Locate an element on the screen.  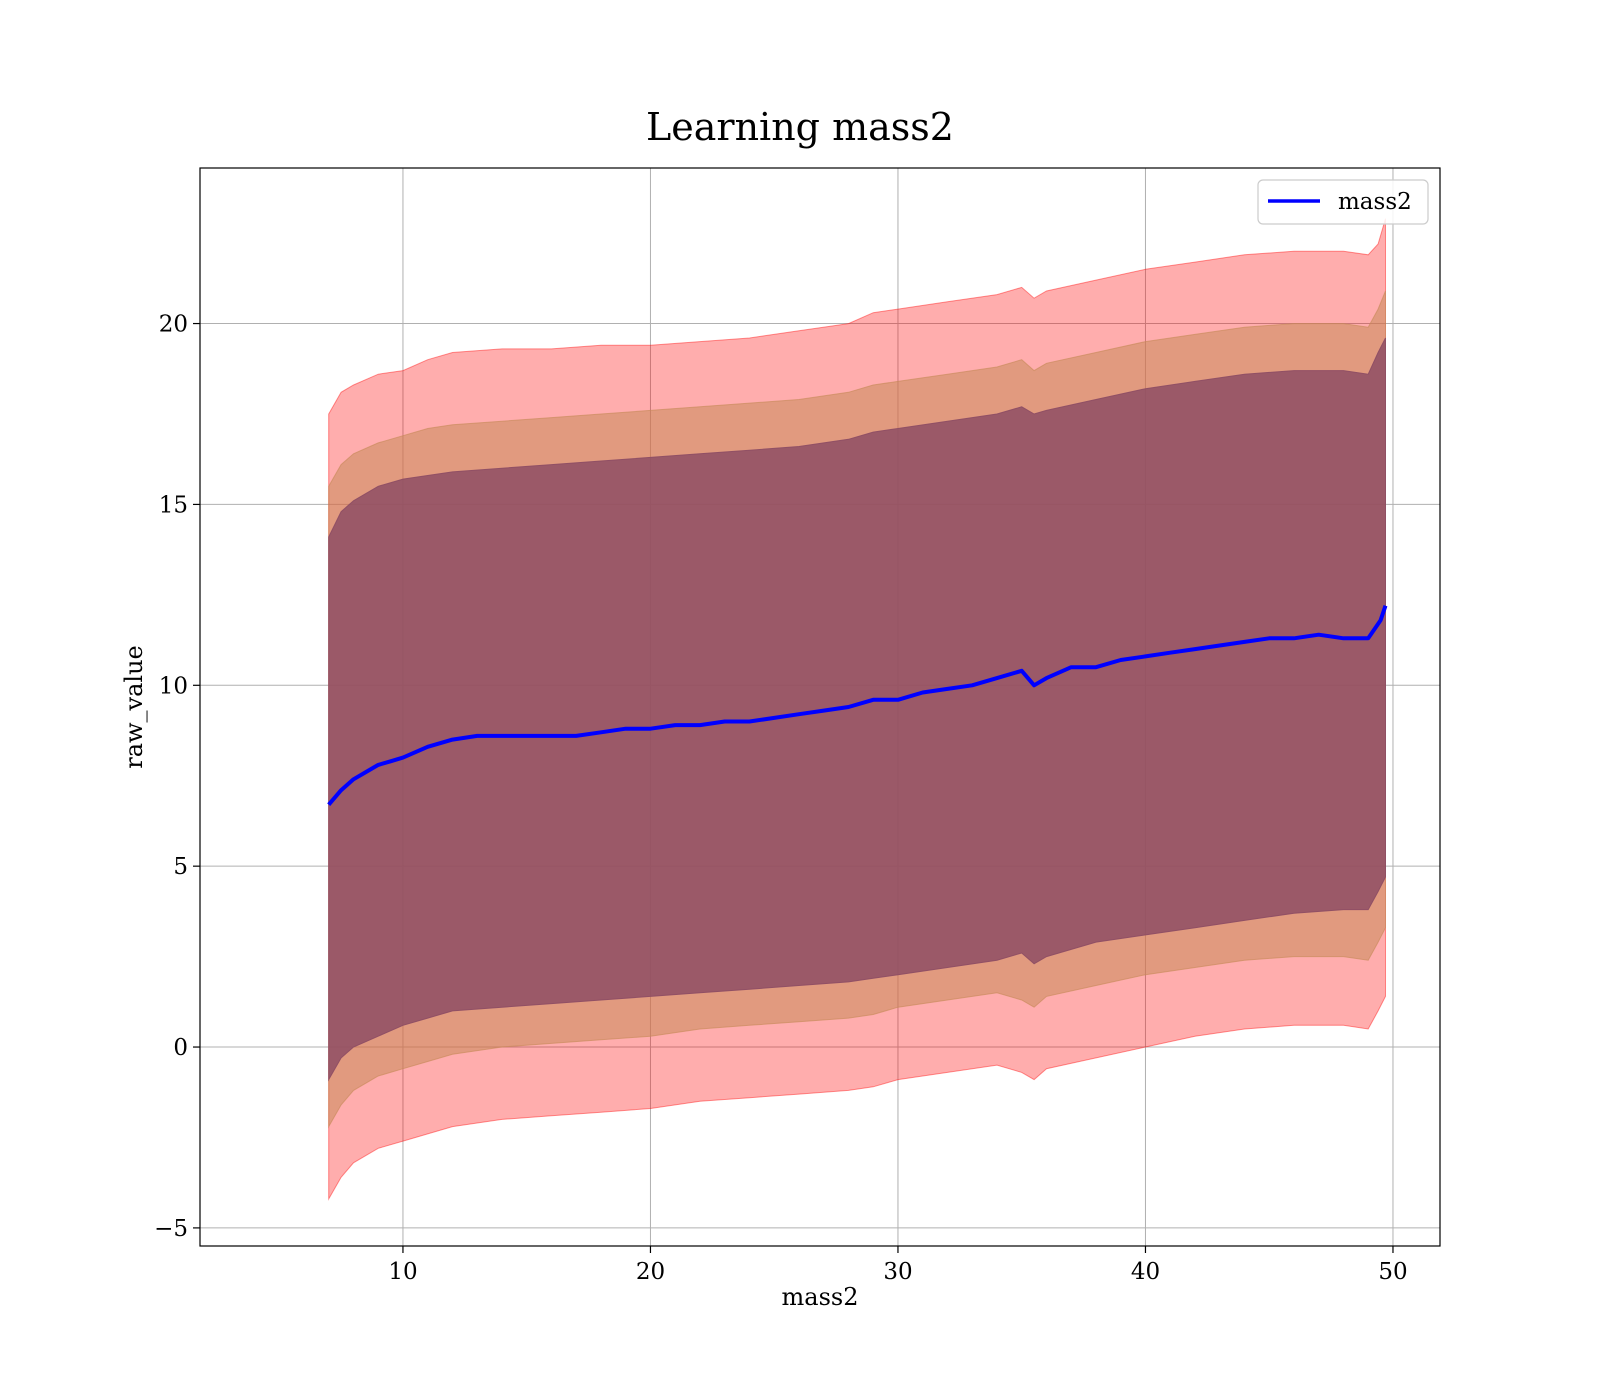
x-axis-label: mass2 is located at coordinates (820, 1297).